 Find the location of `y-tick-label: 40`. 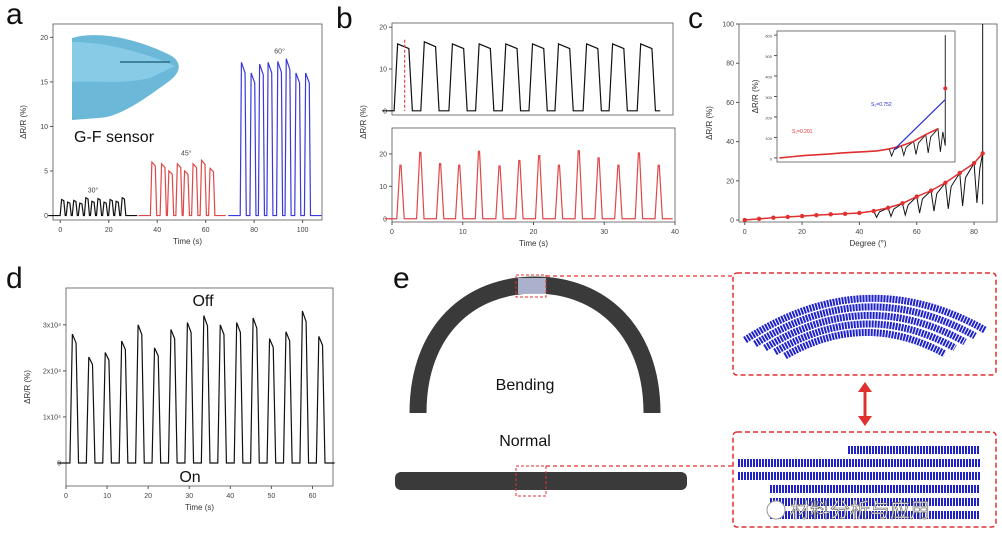

y-tick-label: 40 is located at coordinates (730, 142).